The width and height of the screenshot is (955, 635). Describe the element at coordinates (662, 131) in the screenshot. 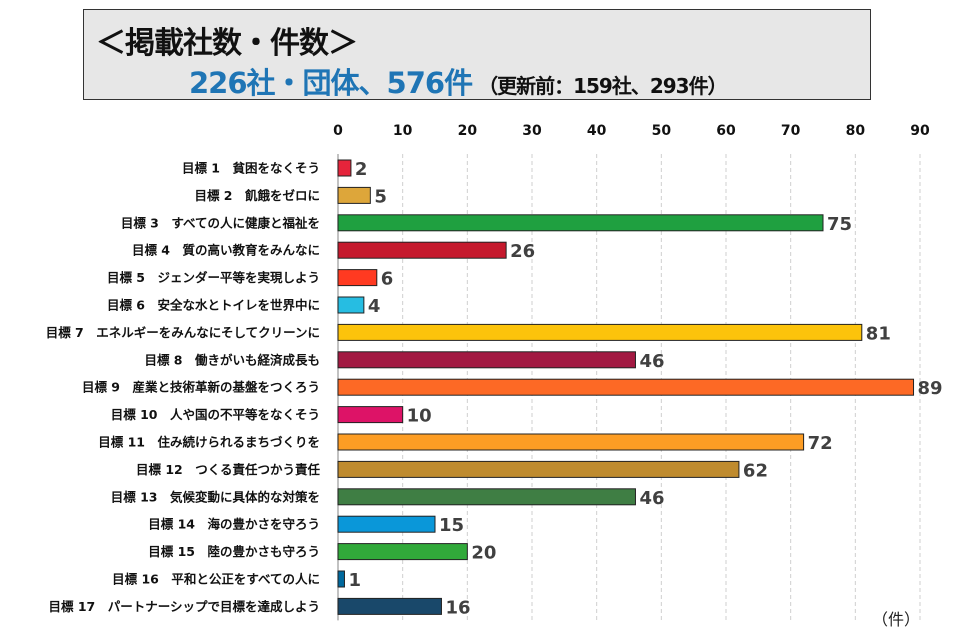

I see `x-tick-label: 50` at that location.